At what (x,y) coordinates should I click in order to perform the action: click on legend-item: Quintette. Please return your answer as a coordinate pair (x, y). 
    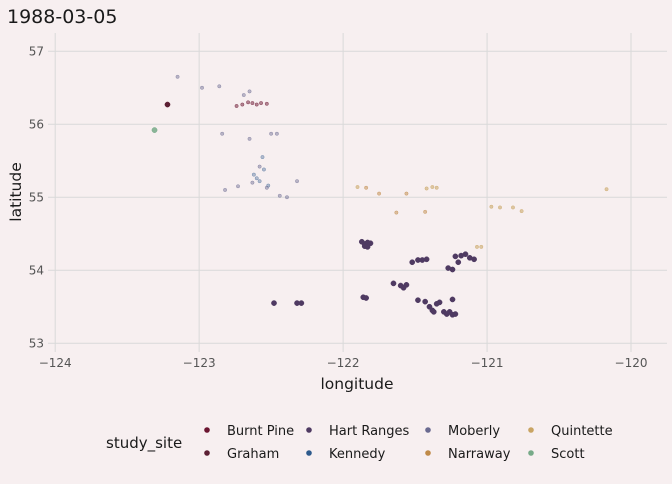
    Looking at the image, I should click on (570, 431).